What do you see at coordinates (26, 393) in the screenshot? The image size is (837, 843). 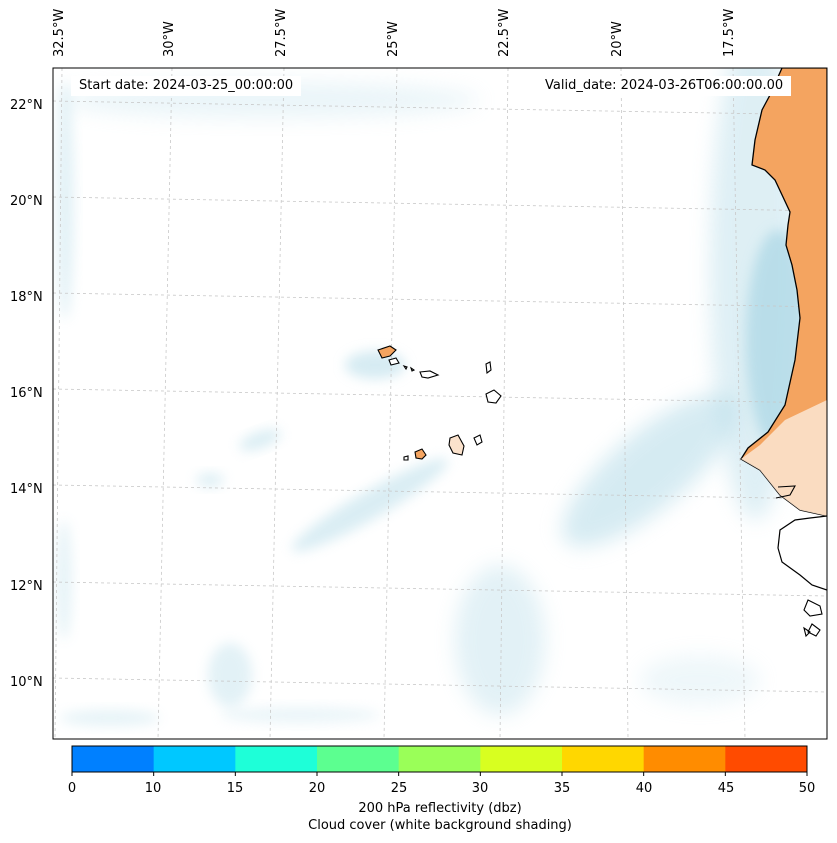 I see `lat-label-16n: 16°N` at bounding box center [26, 393].